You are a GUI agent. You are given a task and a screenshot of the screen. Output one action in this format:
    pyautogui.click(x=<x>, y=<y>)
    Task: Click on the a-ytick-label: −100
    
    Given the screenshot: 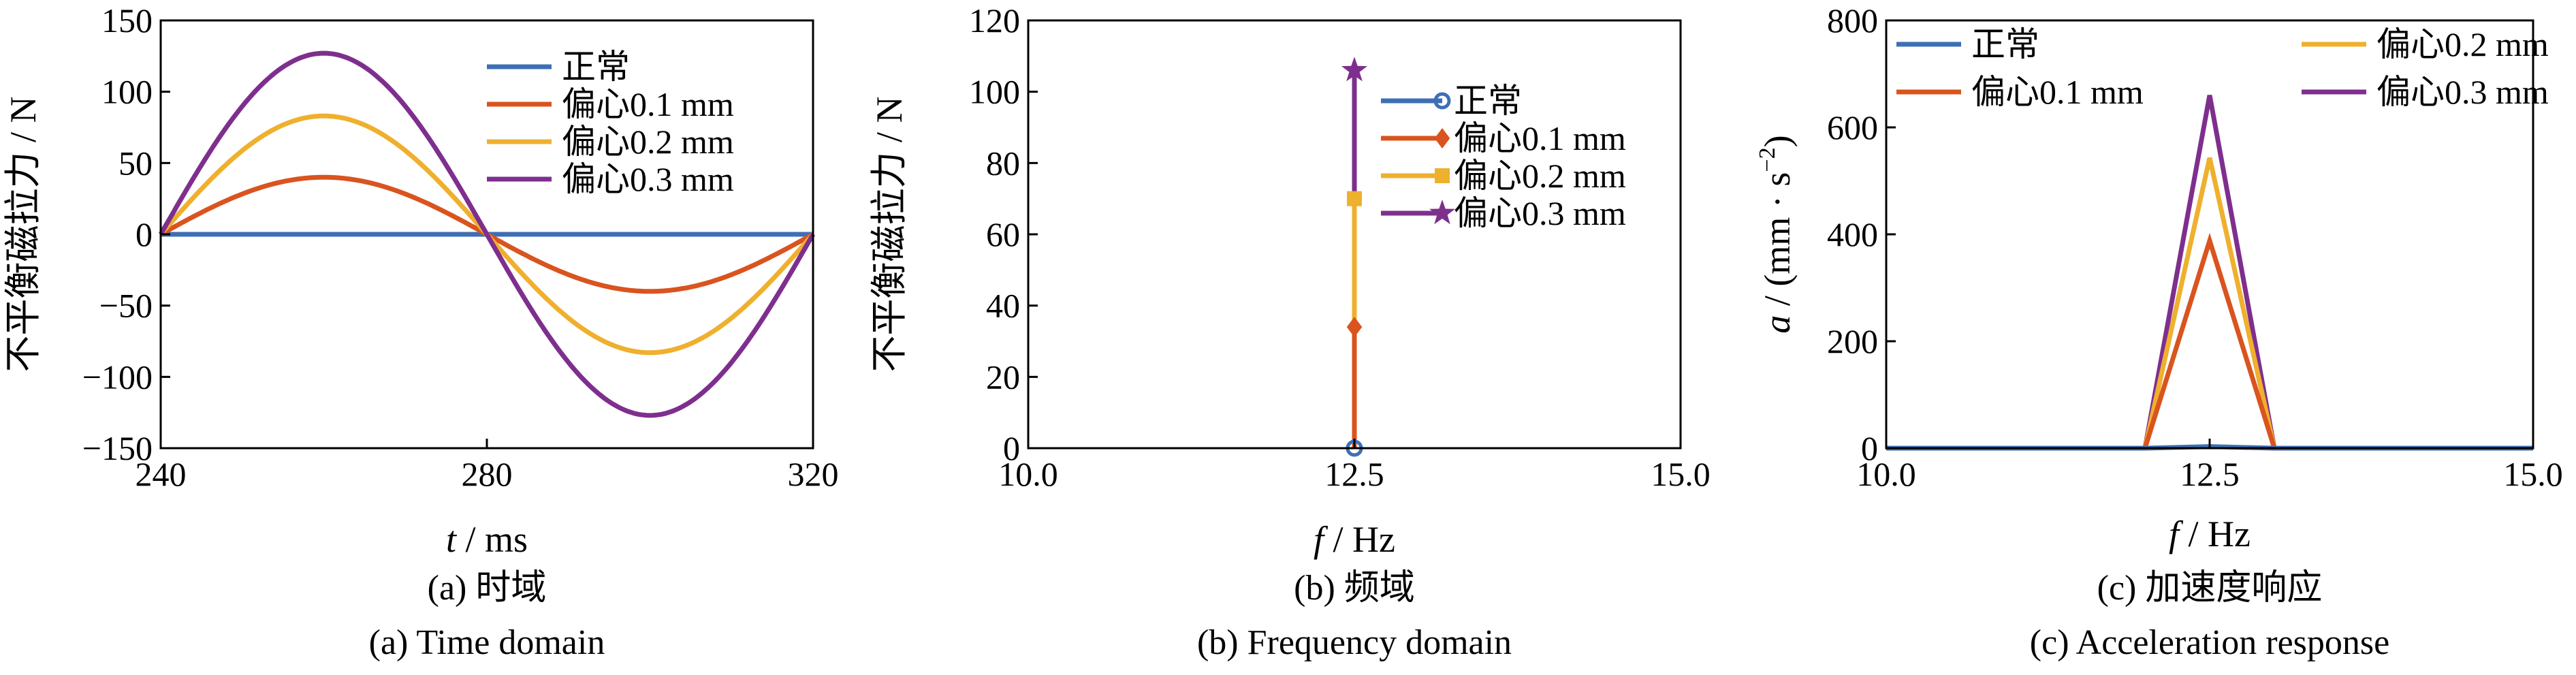 What is the action you would take?
    pyautogui.click(x=117, y=377)
    